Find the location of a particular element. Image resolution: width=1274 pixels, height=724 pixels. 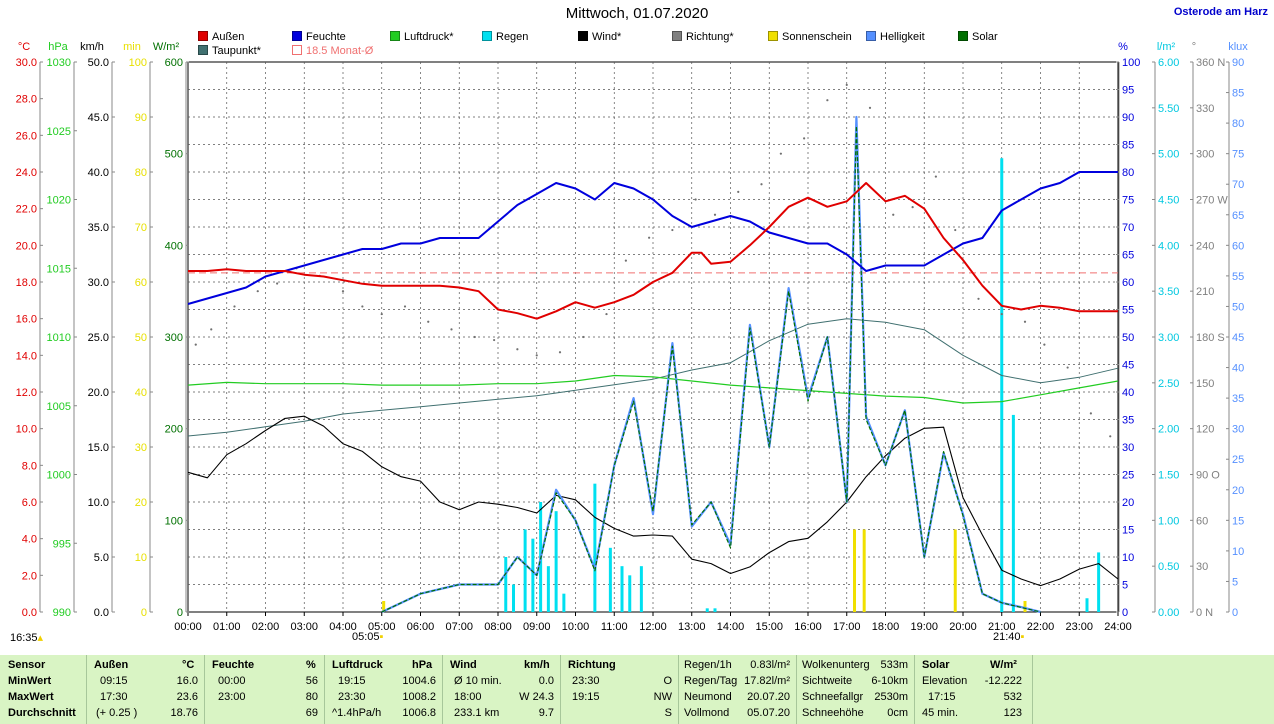

regen-value-neumond: 20.07.20 is located at coordinates (768, 697).